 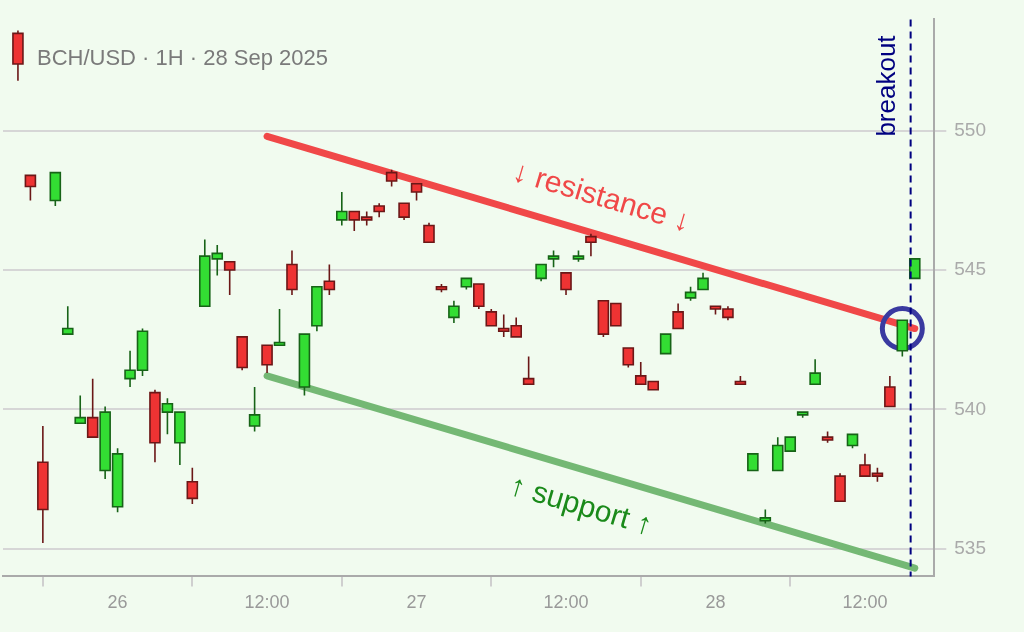 What do you see at coordinates (970, 547) in the screenshot?
I see `y-tick-label: 535` at bounding box center [970, 547].